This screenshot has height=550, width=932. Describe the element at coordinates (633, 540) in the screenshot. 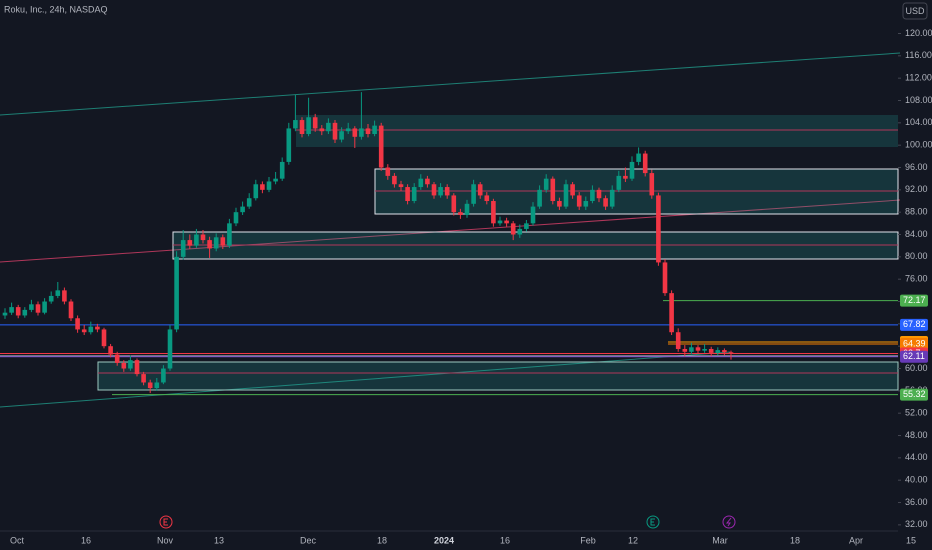

I see `x-tick-label: 12` at that location.